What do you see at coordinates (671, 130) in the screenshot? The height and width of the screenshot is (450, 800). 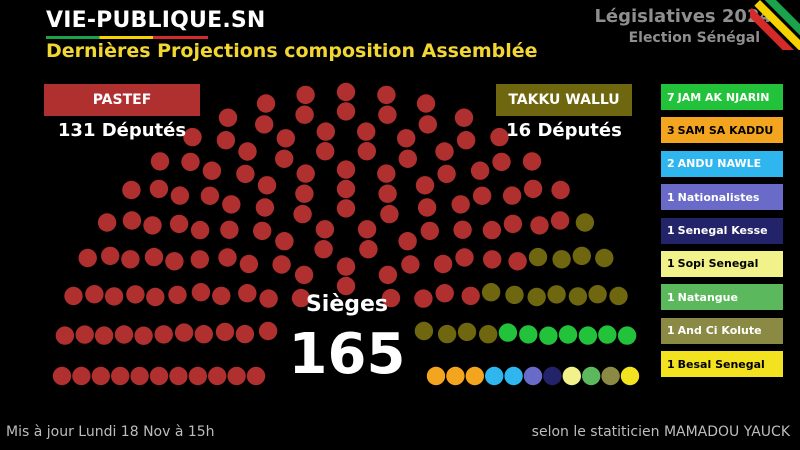 I see `legend-item-count: 3` at bounding box center [671, 130].